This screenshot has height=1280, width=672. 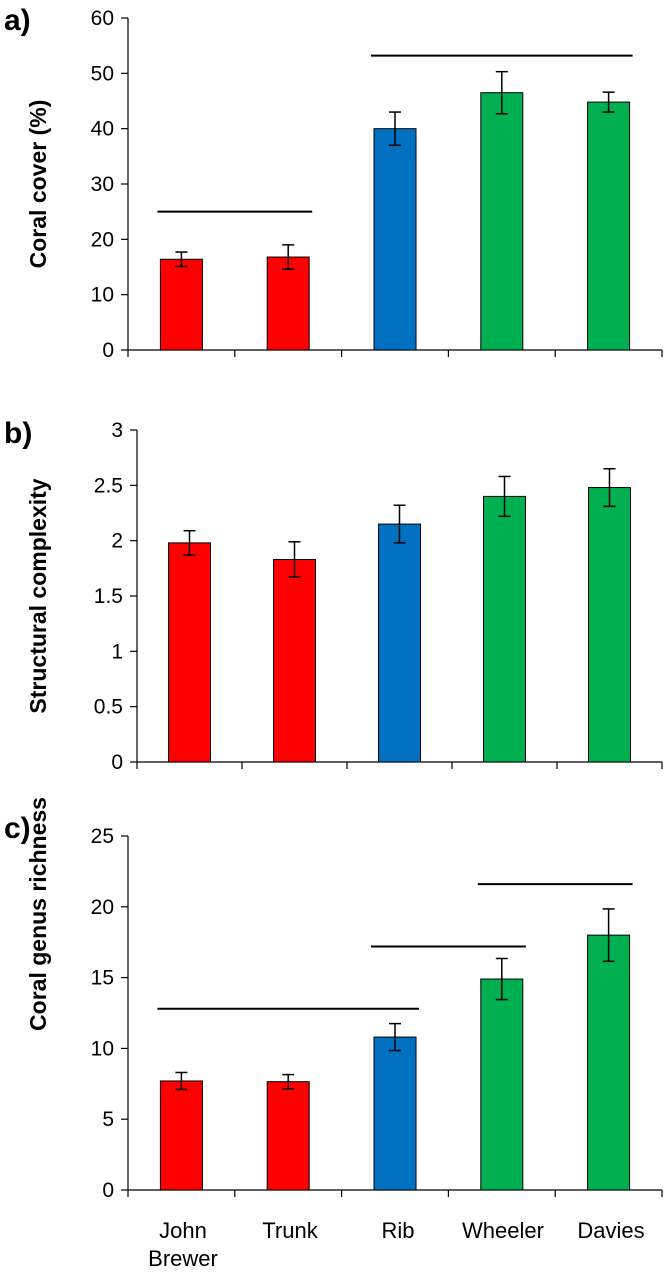 I want to click on xcat-wheeler: Wheeler, so click(x=503, y=1230).